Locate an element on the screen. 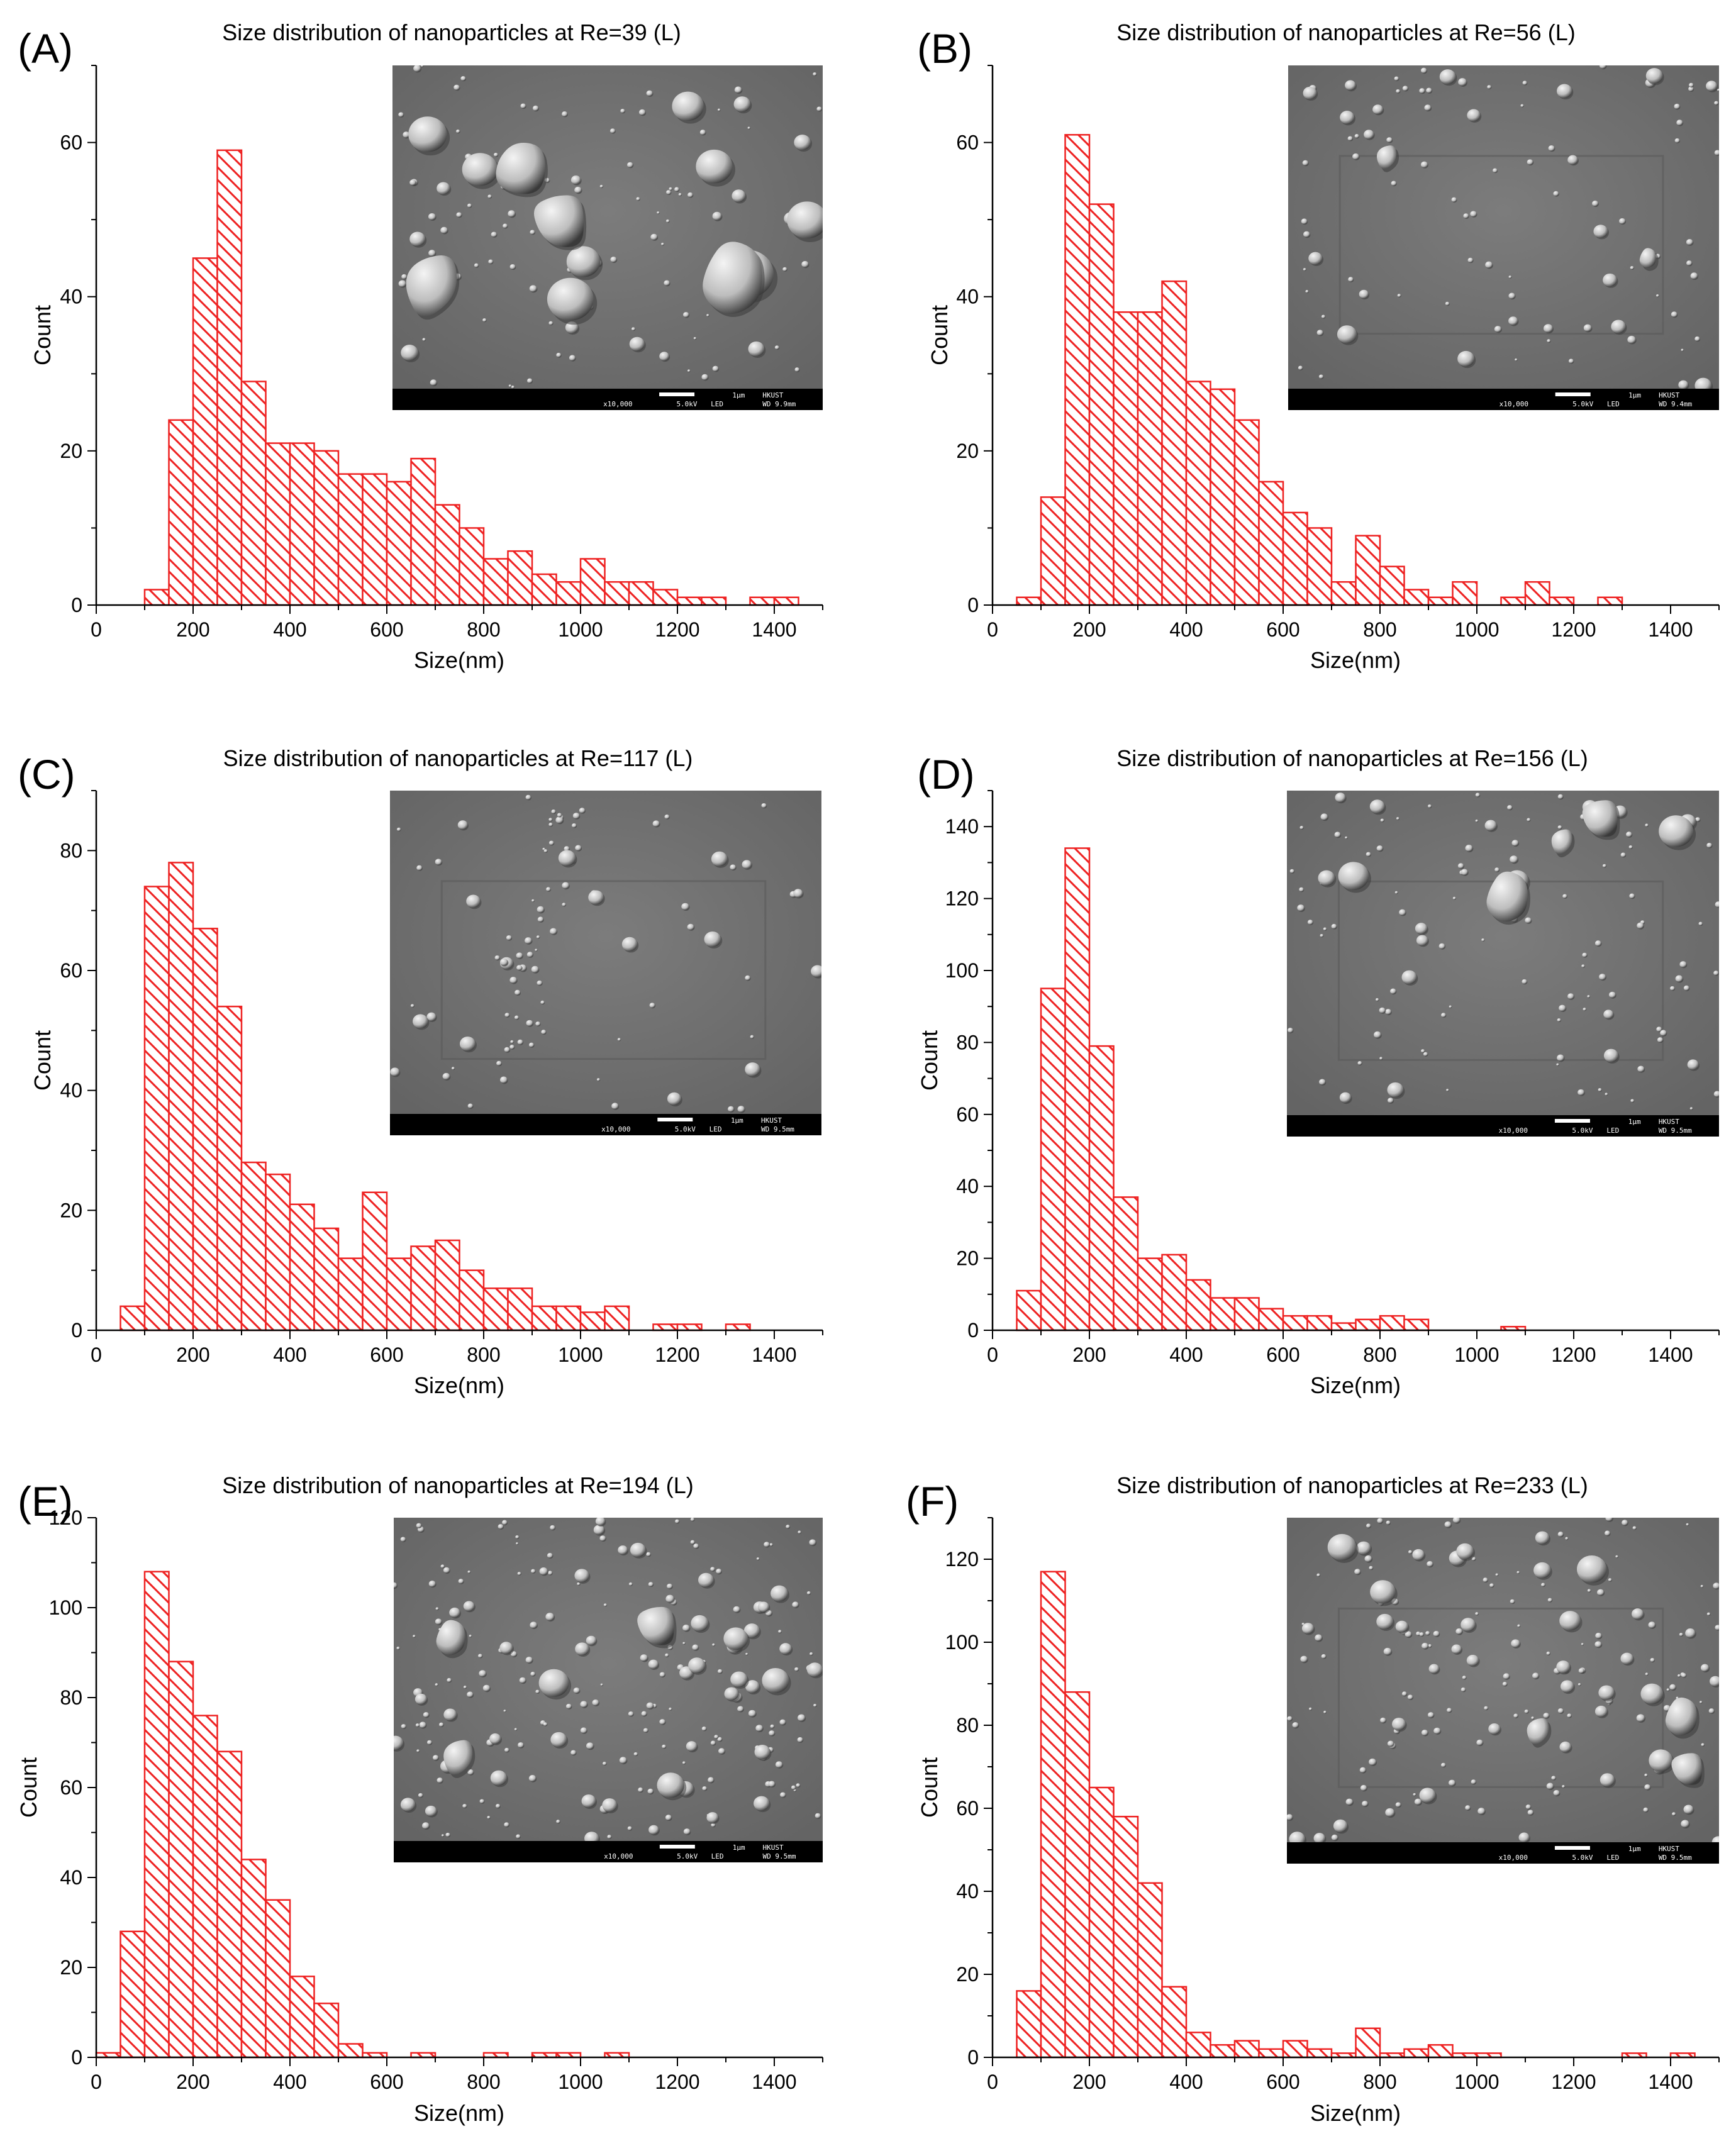 The image size is (1736, 2141). x-tick-label: 200 is located at coordinates (192, 2082).